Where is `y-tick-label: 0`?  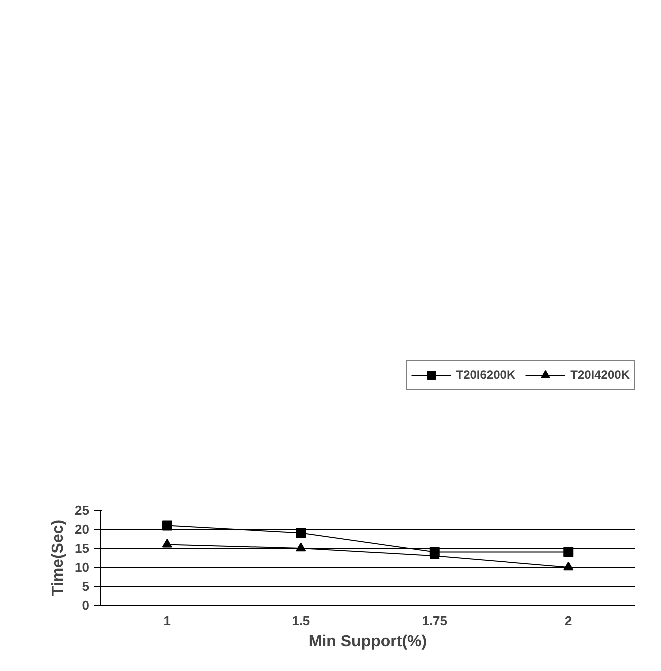 y-tick-label: 0 is located at coordinates (86, 605).